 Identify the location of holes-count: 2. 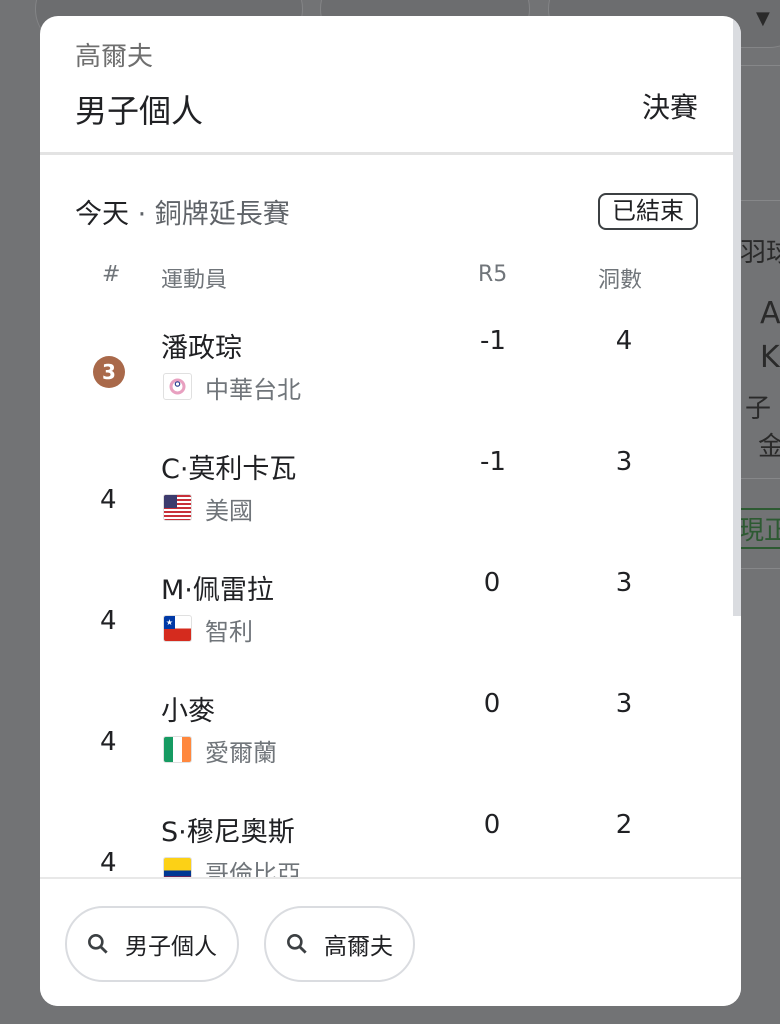
(624, 825).